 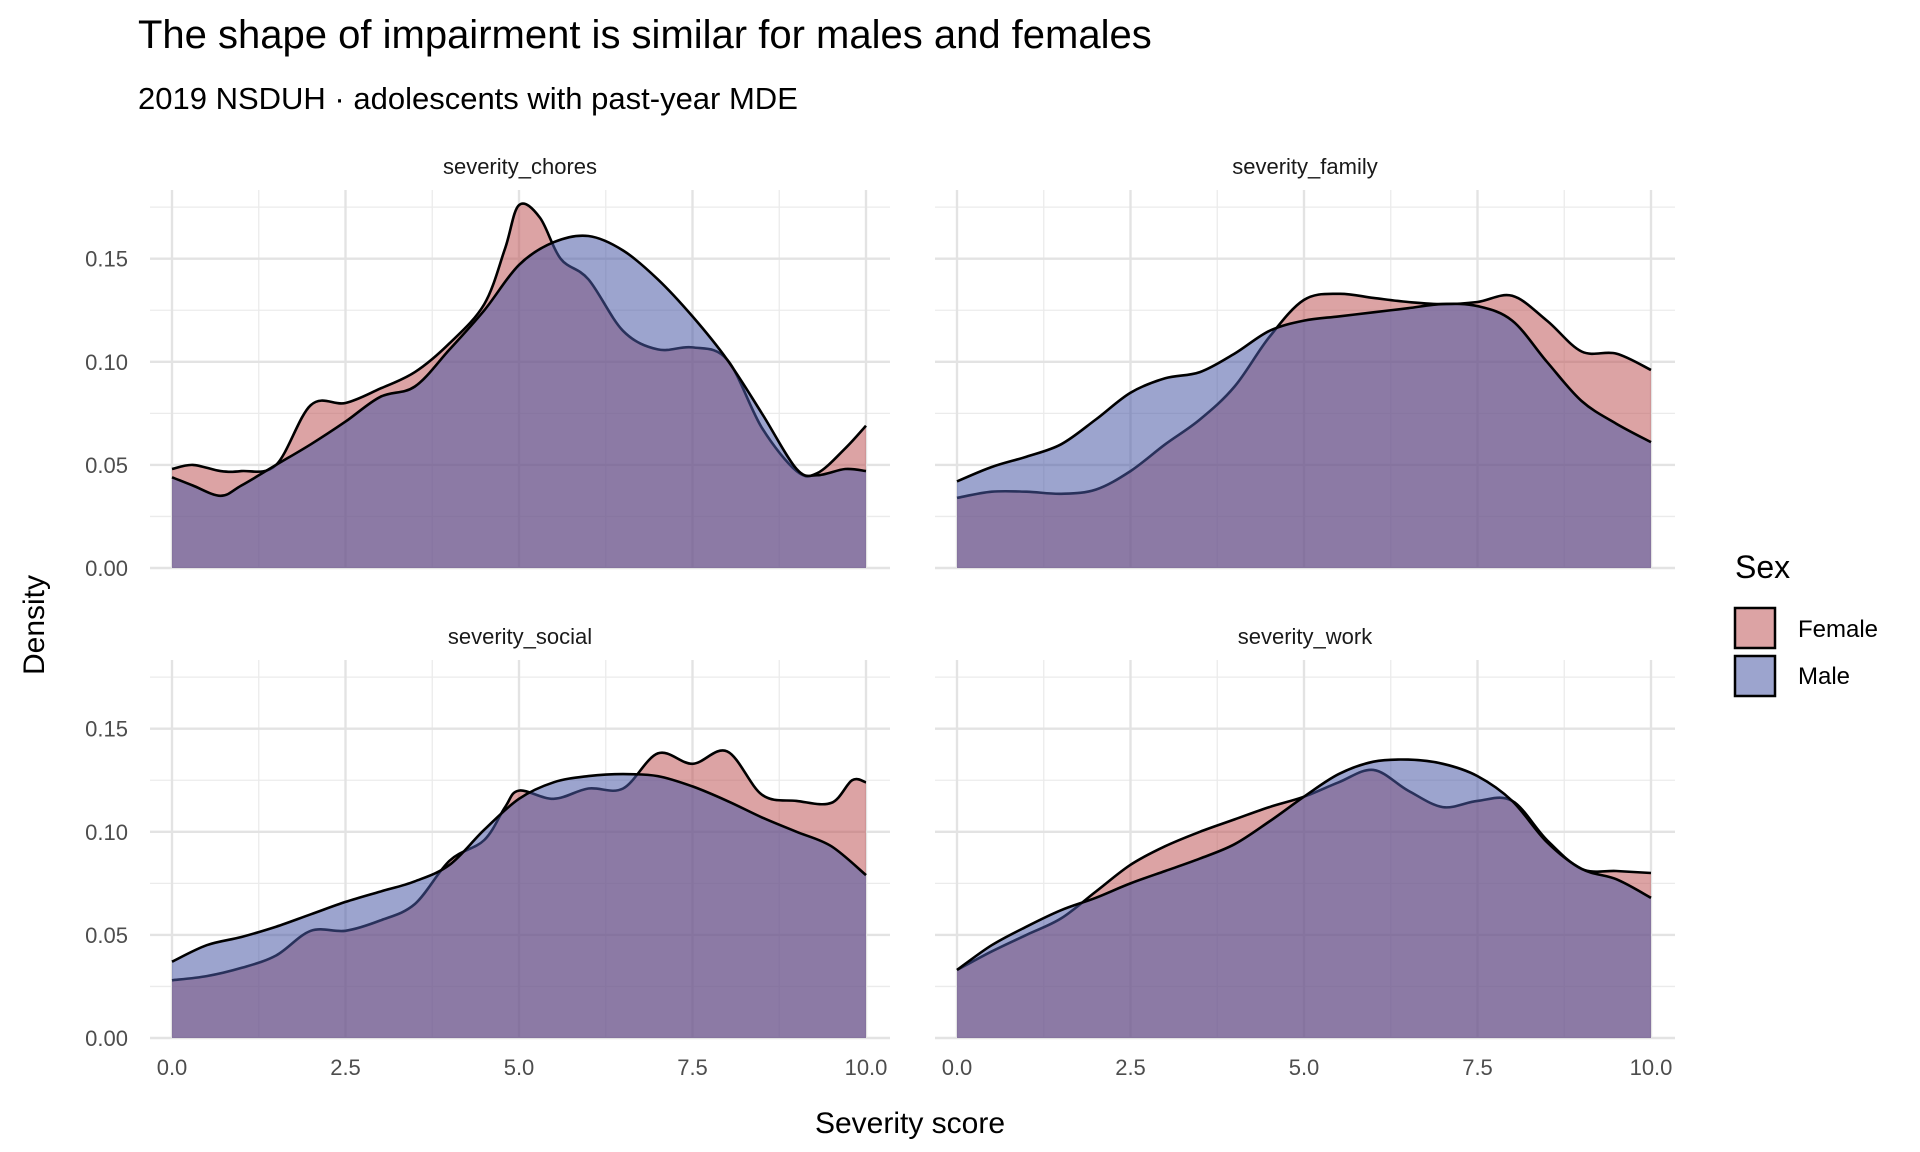 I want to click on legend-key-male, so click(x=1755, y=676).